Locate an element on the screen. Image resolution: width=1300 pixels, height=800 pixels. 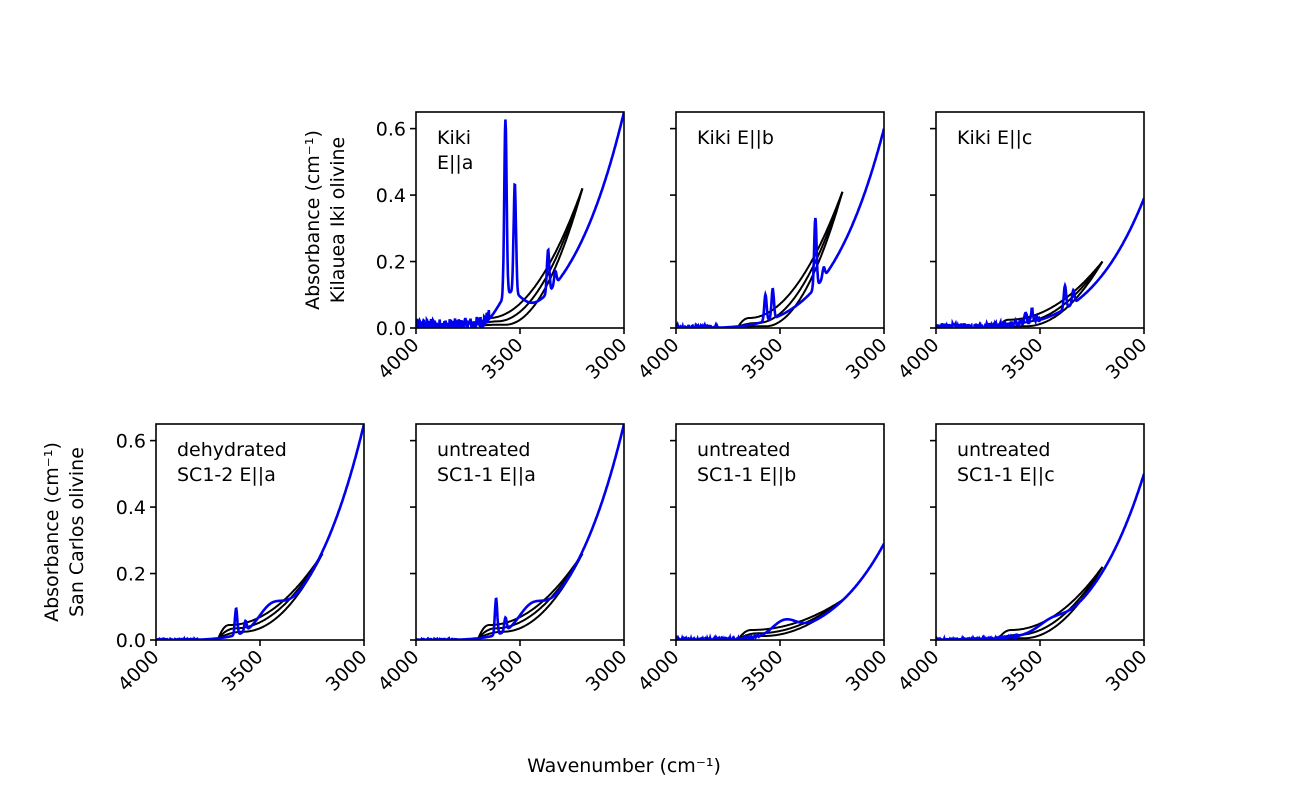
panel-label-3-1: SC1-2 E||a is located at coordinates (226, 475).